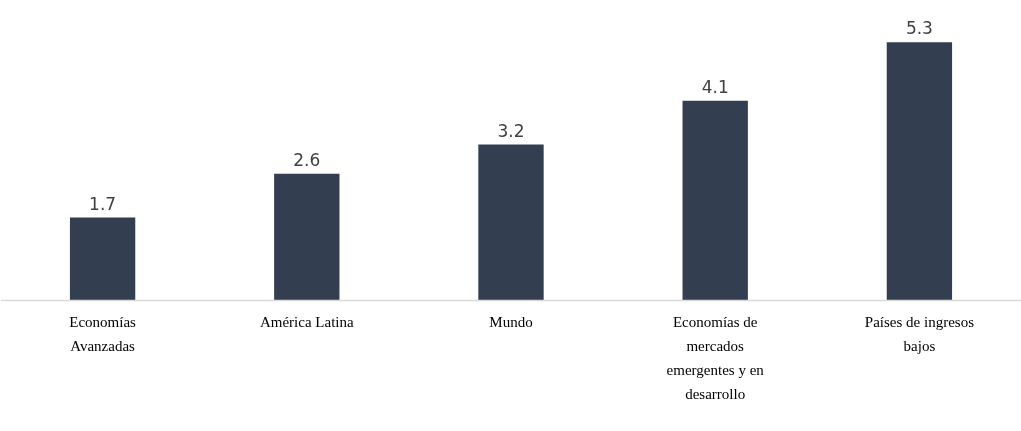  Describe the element at coordinates (919, 28) in the screenshot. I see `data-label: 5.3` at that location.